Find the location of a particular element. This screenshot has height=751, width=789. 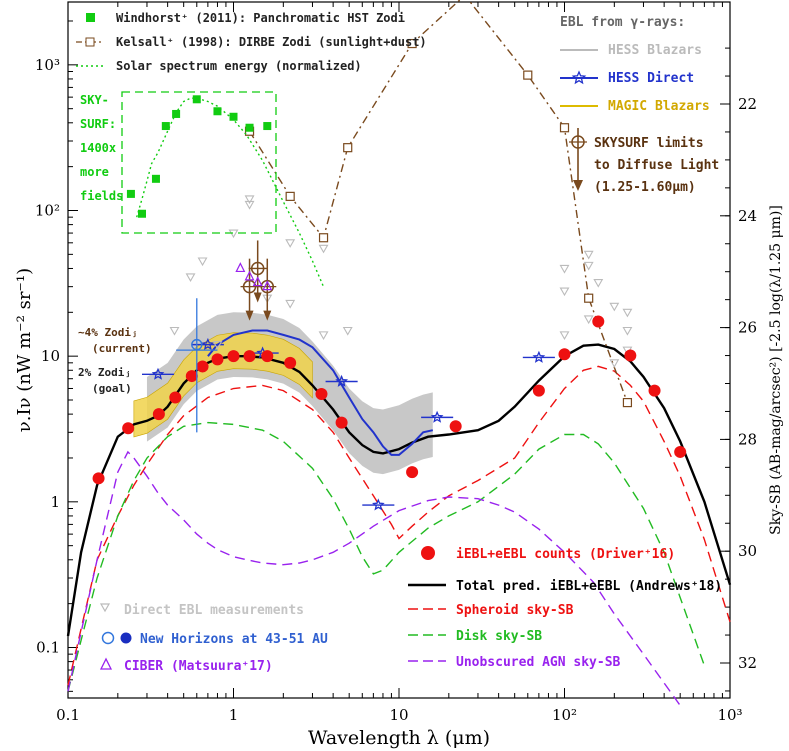

x-tick-label: 10³ is located at coordinates (729, 715).